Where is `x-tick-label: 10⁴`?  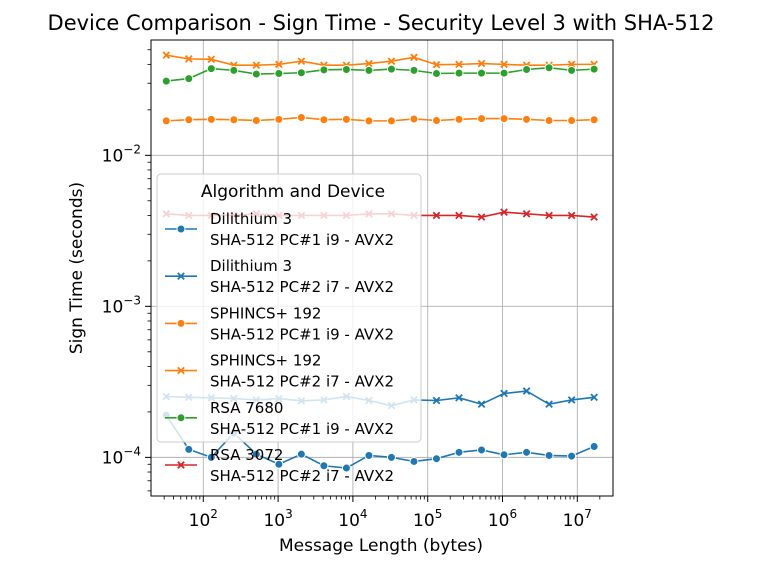
x-tick-label: 10⁴ is located at coordinates (352, 519).